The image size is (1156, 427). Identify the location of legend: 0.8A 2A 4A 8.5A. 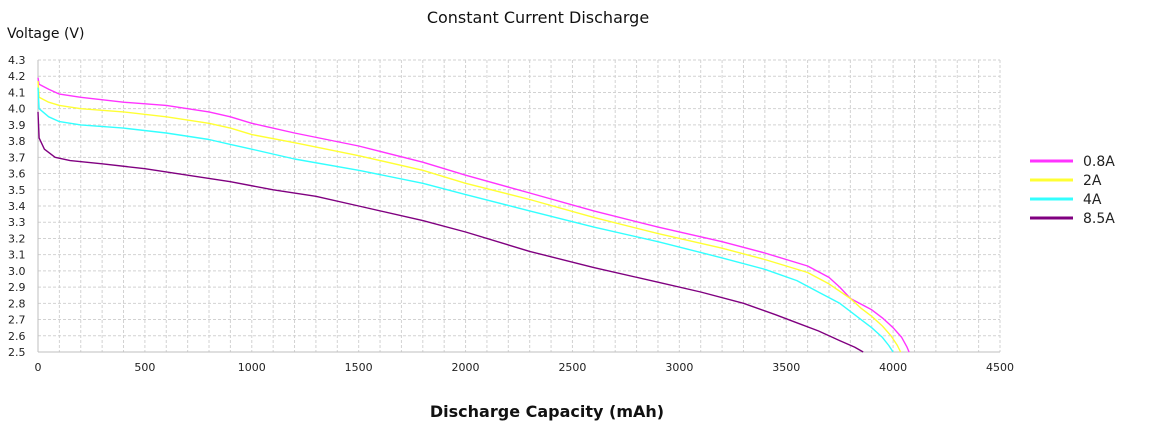
(1072, 190).